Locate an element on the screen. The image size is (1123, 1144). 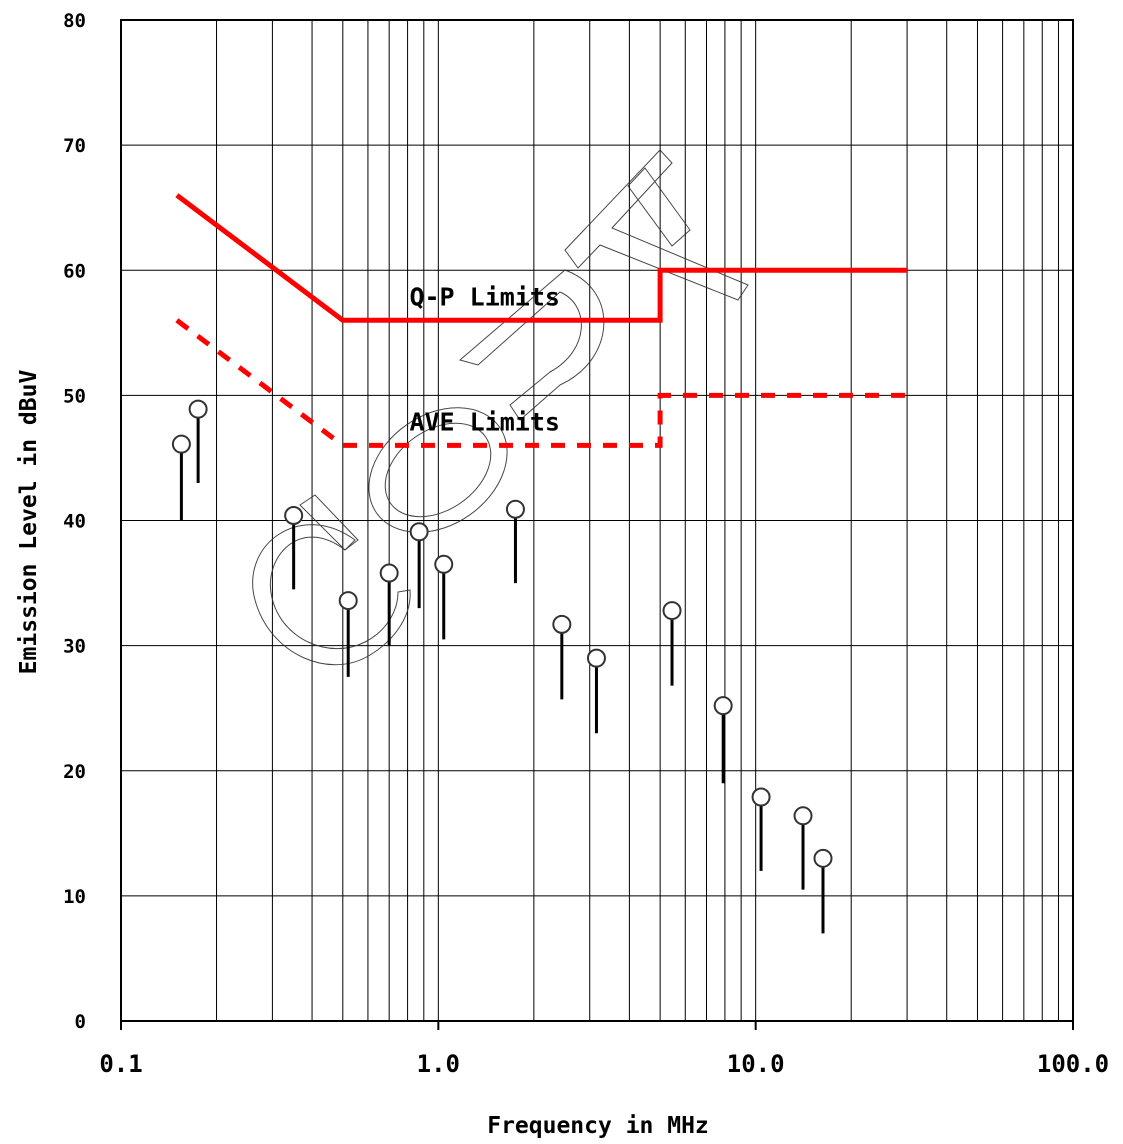
limit-lines is located at coordinates (541, 320).